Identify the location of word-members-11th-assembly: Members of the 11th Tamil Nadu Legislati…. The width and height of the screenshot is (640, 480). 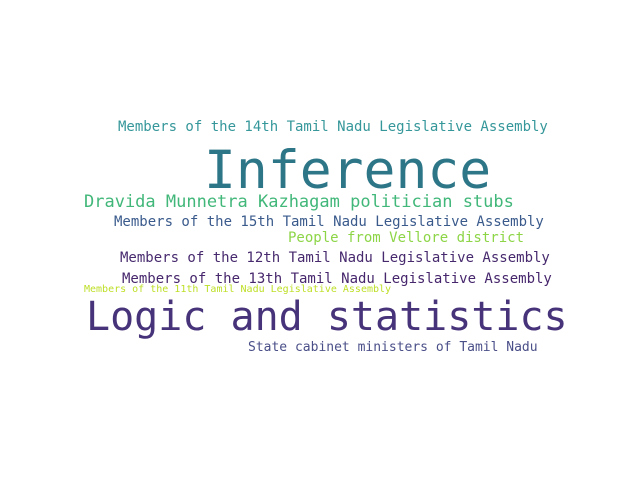
(238, 289).